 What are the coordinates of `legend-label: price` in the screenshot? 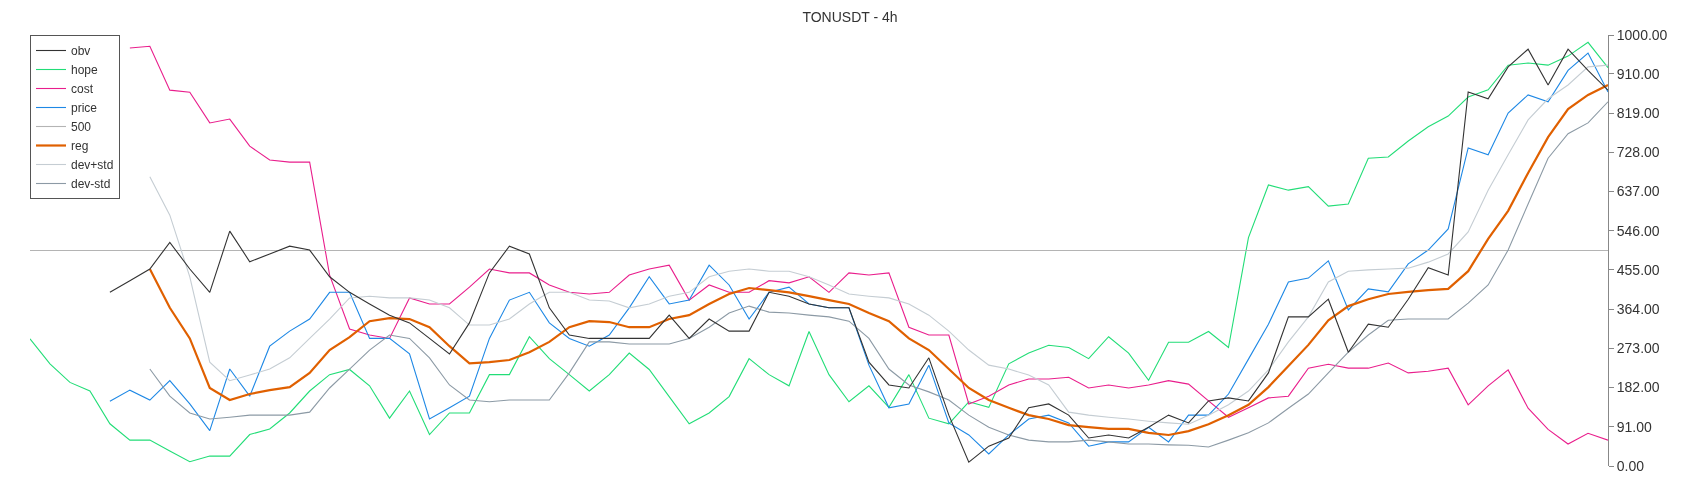 It's located at (84, 108).